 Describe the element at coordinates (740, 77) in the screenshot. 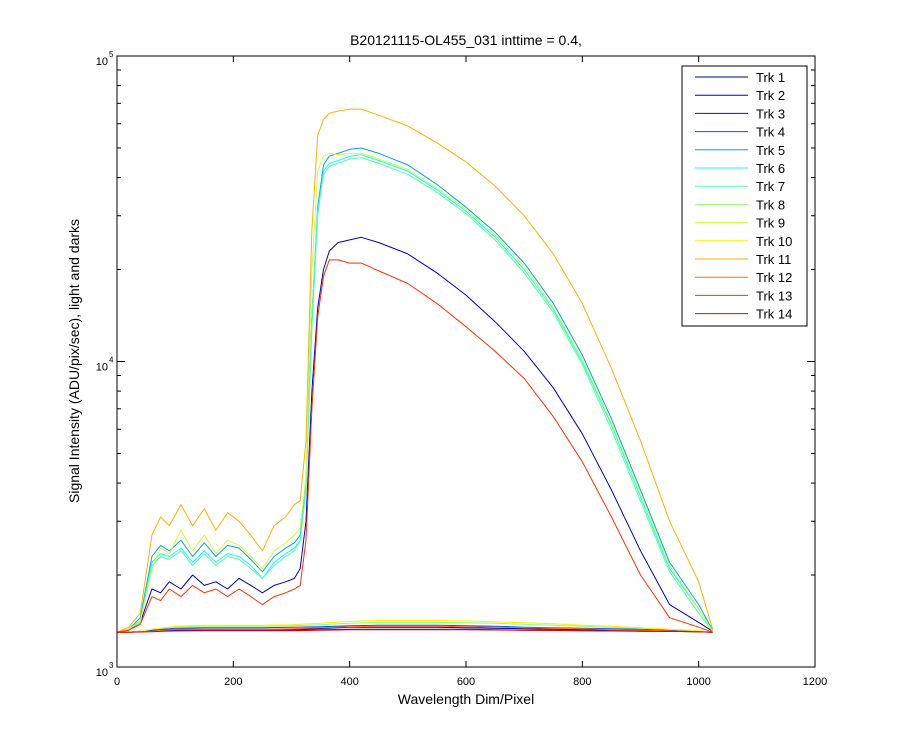

I see `legend-item: Trk 1` at that location.